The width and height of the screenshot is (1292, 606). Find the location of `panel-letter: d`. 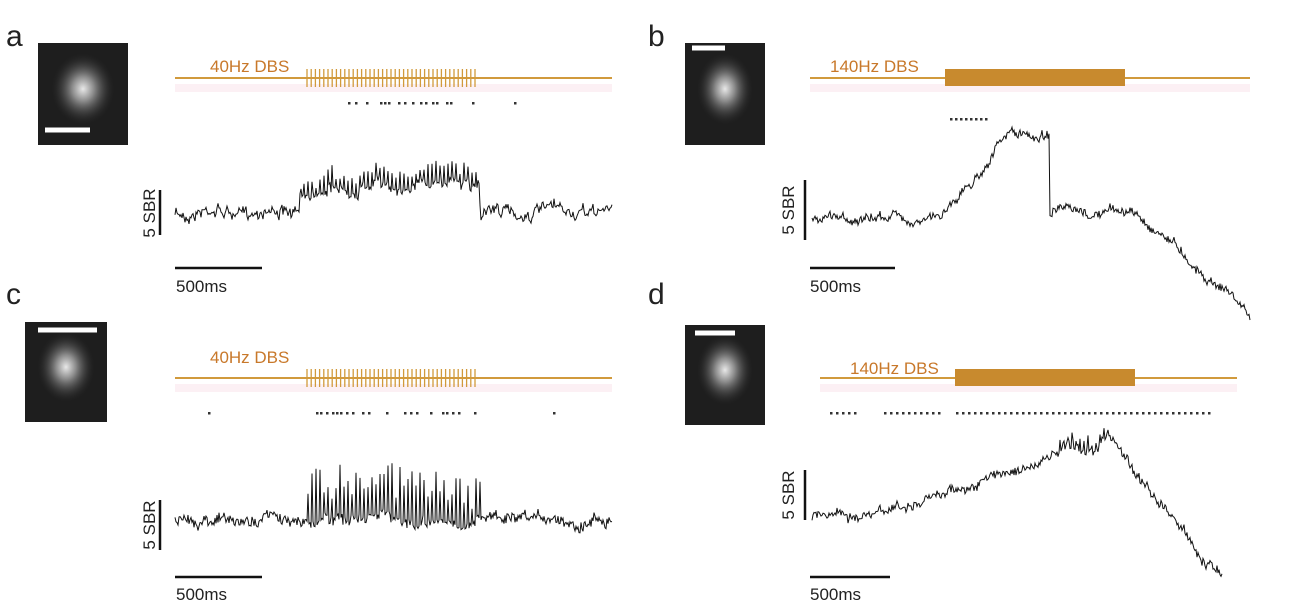

panel-letter: d is located at coordinates (656, 294).